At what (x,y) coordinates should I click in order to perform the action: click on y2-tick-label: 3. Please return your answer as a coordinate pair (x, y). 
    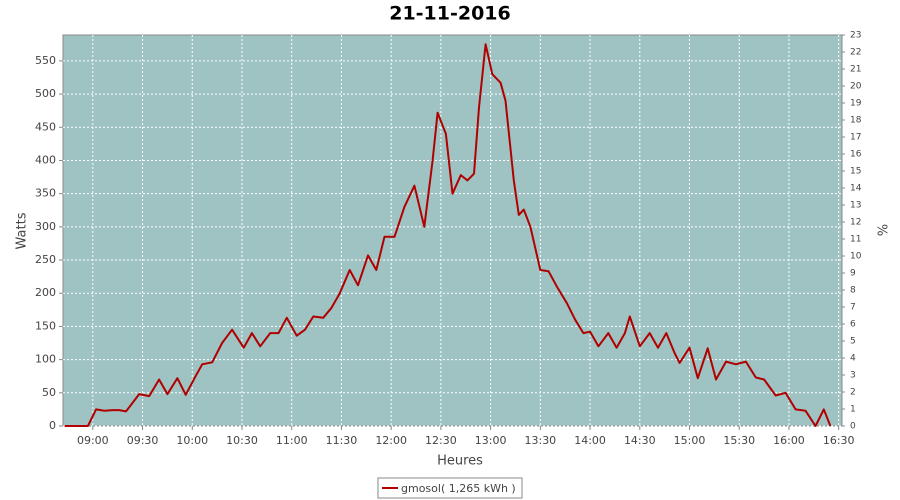
    Looking at the image, I should click on (853, 376).